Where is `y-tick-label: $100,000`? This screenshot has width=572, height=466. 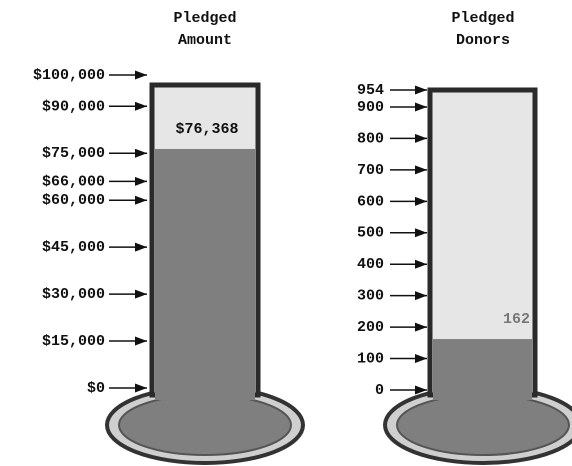
y-tick-label: $100,000 is located at coordinates (69, 75).